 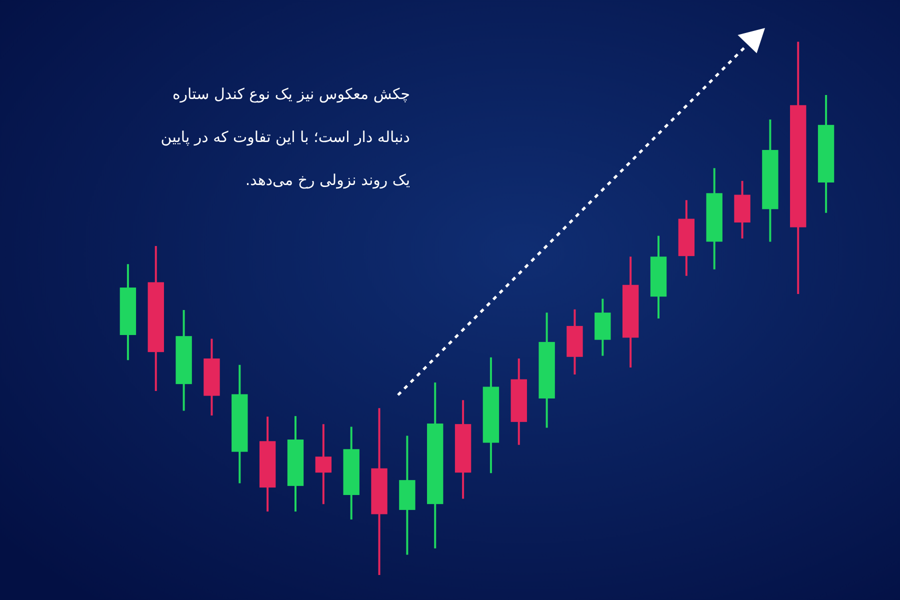 What do you see at coordinates (285, 137) in the screenshot?
I see `chart-title: چکش معکوس نیز یک نوع کندل ستاره دنباله دار است؛ با این تفاوت که در پایین یک روند نزولی رخ می‌دهد.` at bounding box center [285, 137].